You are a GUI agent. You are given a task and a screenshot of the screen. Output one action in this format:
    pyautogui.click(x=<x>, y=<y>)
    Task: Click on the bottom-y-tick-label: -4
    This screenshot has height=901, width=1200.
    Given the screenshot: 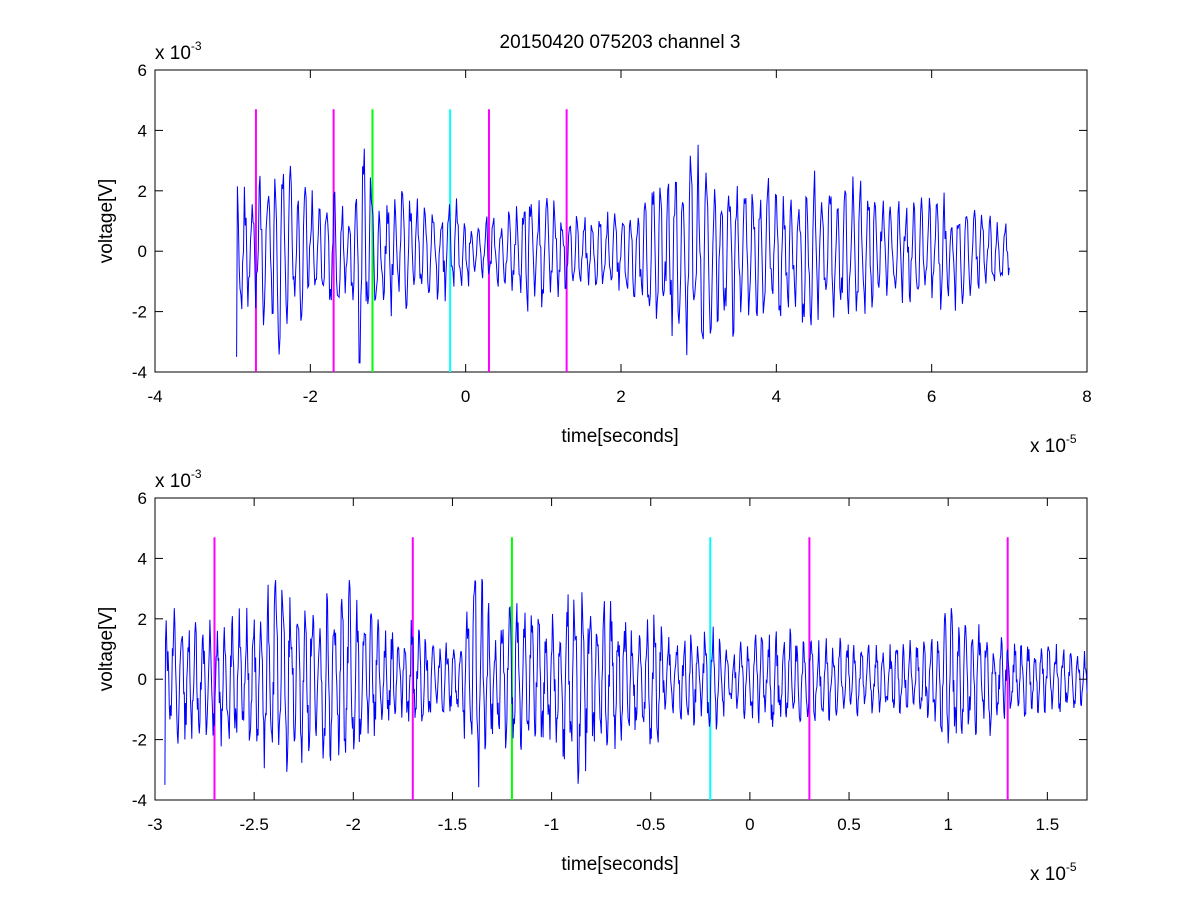 What is the action you would take?
    pyautogui.click(x=139, y=800)
    